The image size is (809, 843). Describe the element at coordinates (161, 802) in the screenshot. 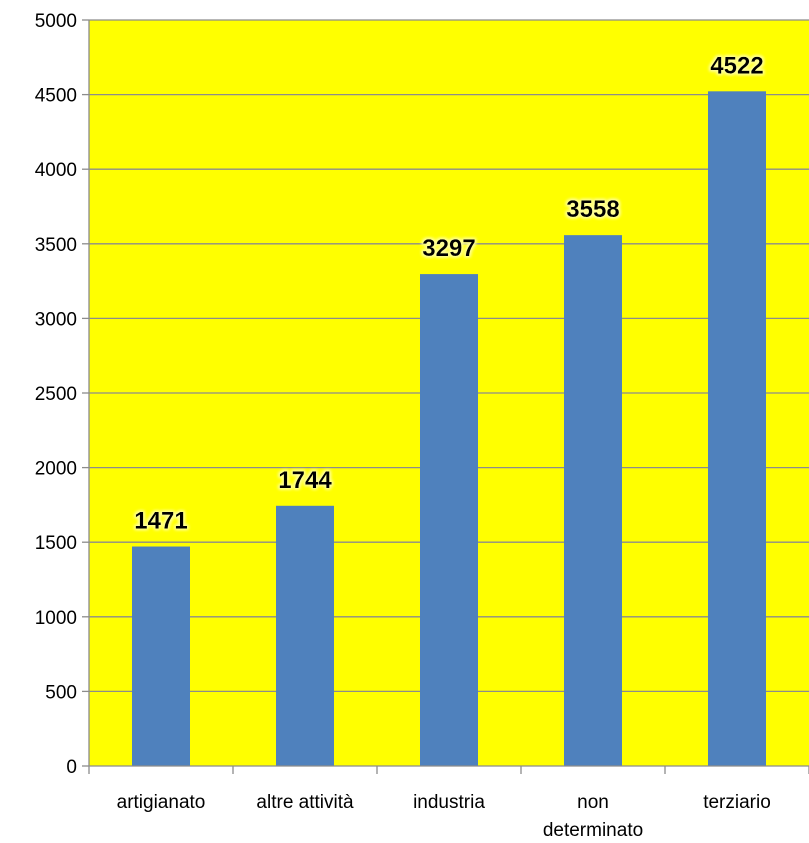

I see `x-tick-label: artigianato` at that location.